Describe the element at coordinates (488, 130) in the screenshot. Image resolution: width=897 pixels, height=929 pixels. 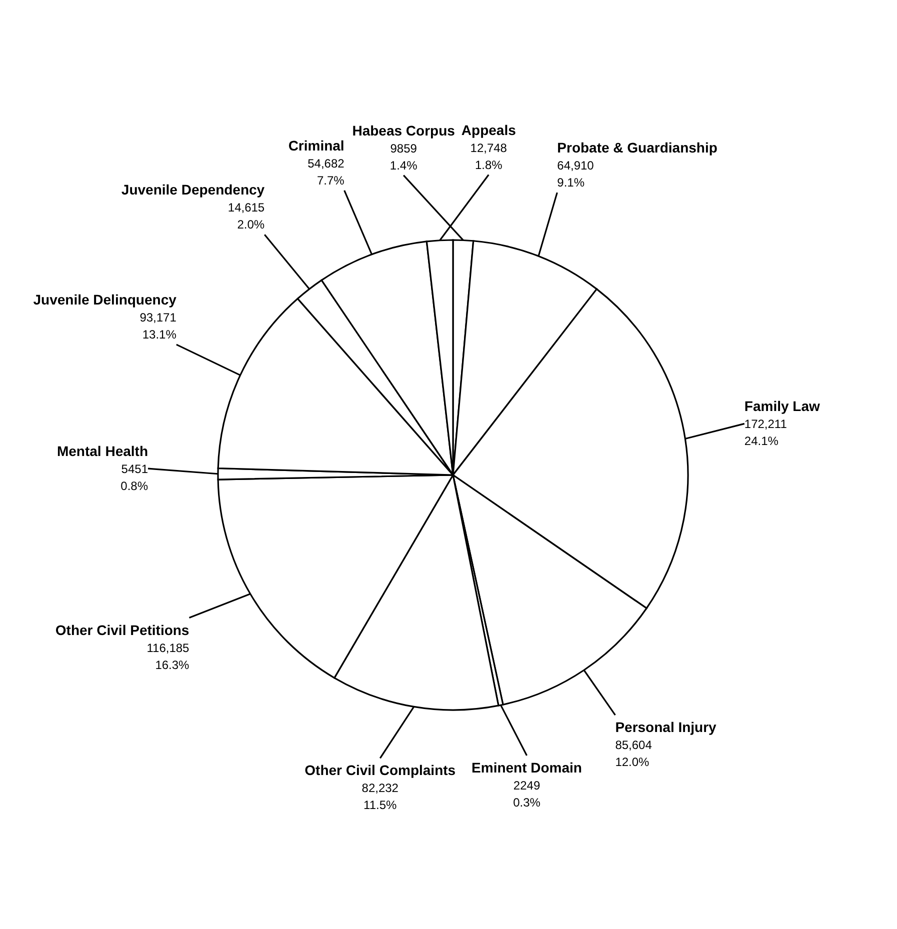
I see `slice-label: Appeals` at that location.